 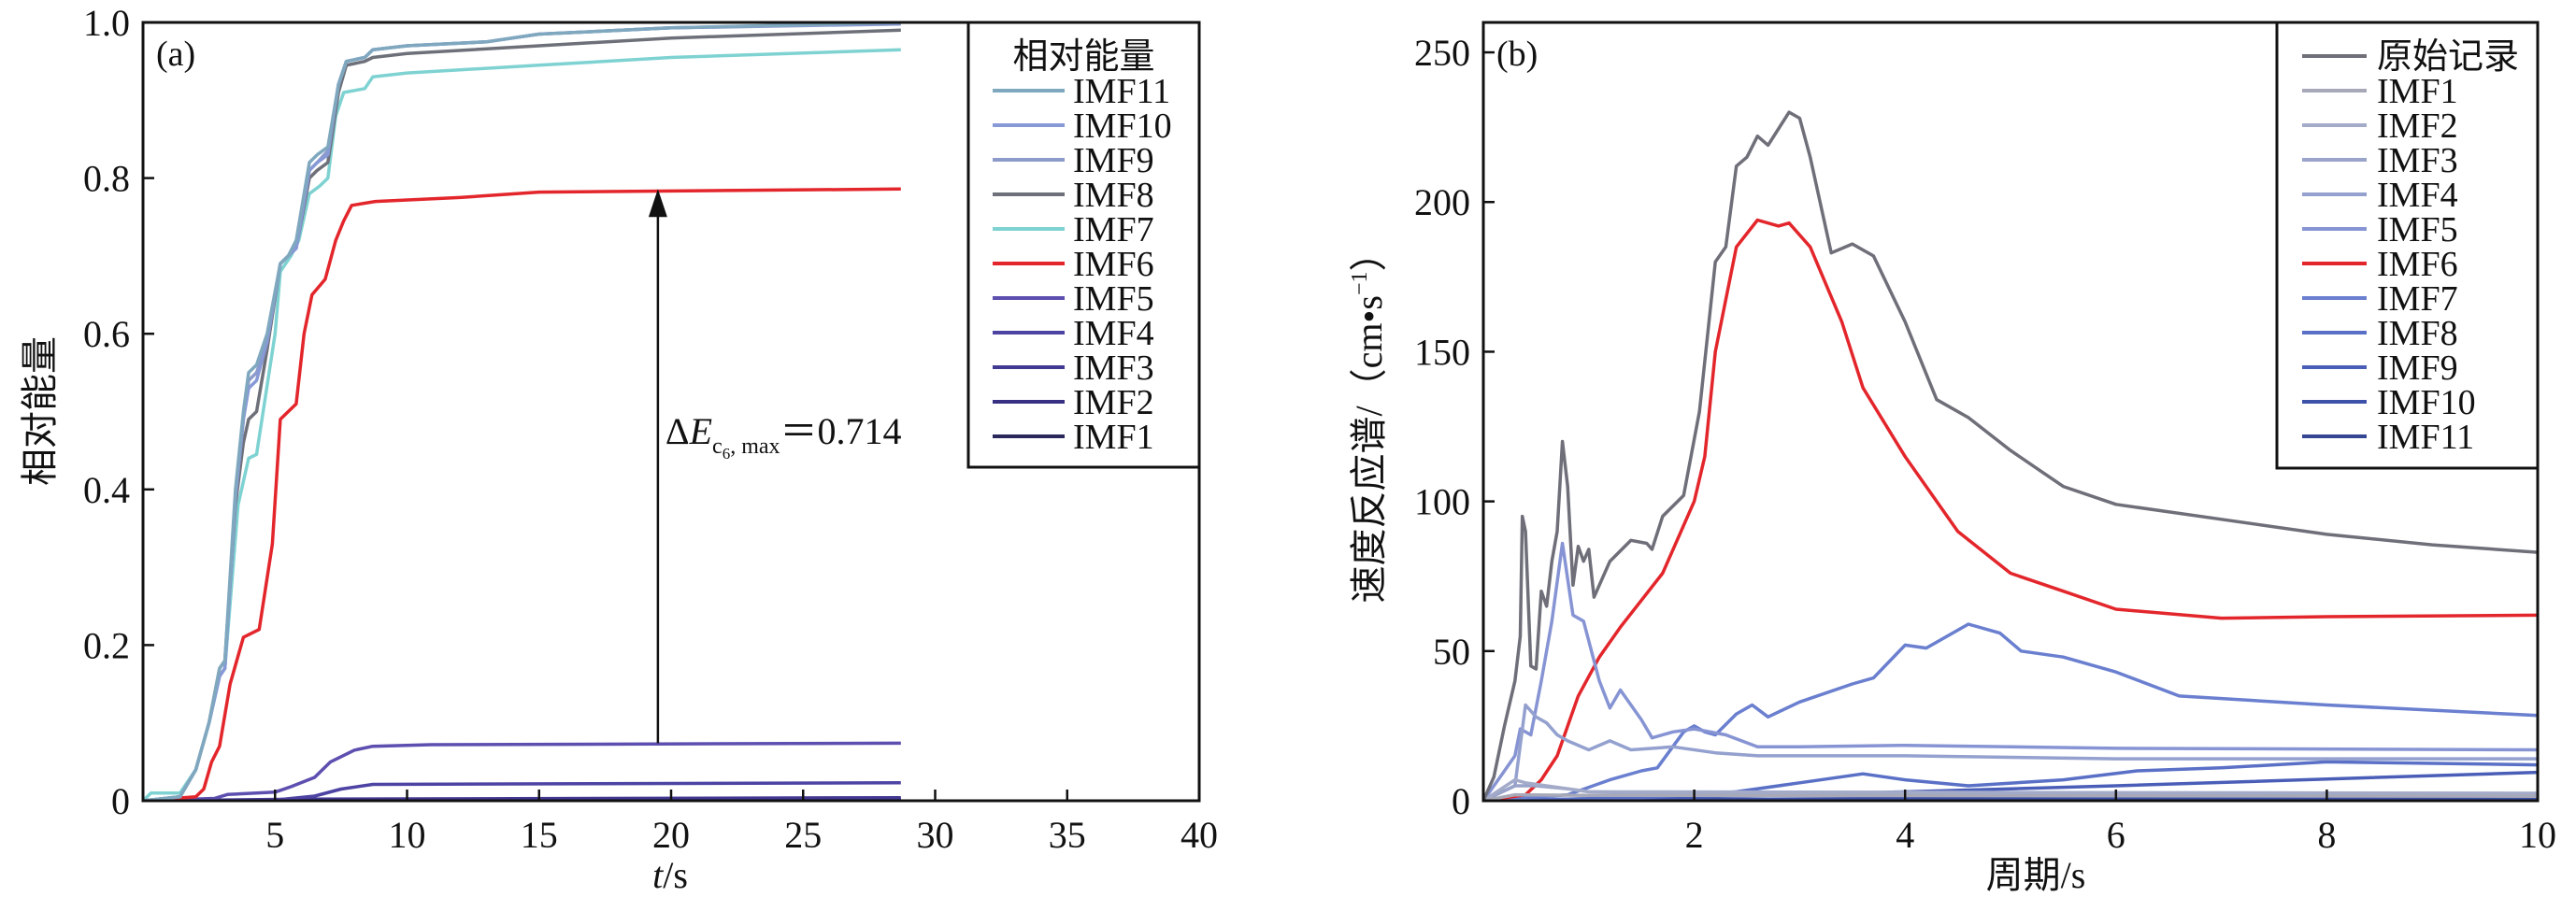 What do you see at coordinates (2036, 875) in the screenshot?
I see `x-axis-title-b: 周期/s` at bounding box center [2036, 875].